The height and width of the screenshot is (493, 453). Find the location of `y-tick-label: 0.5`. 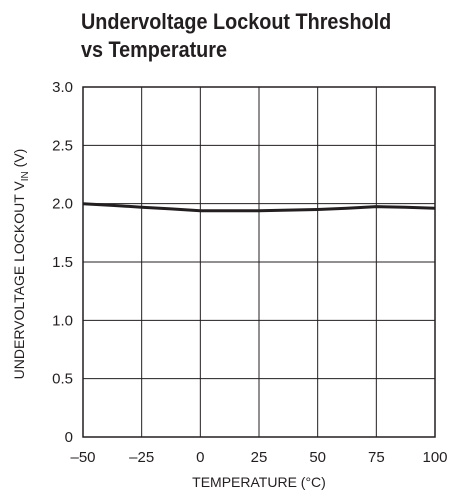

y-tick-label: 0.5 is located at coordinates (62, 379).